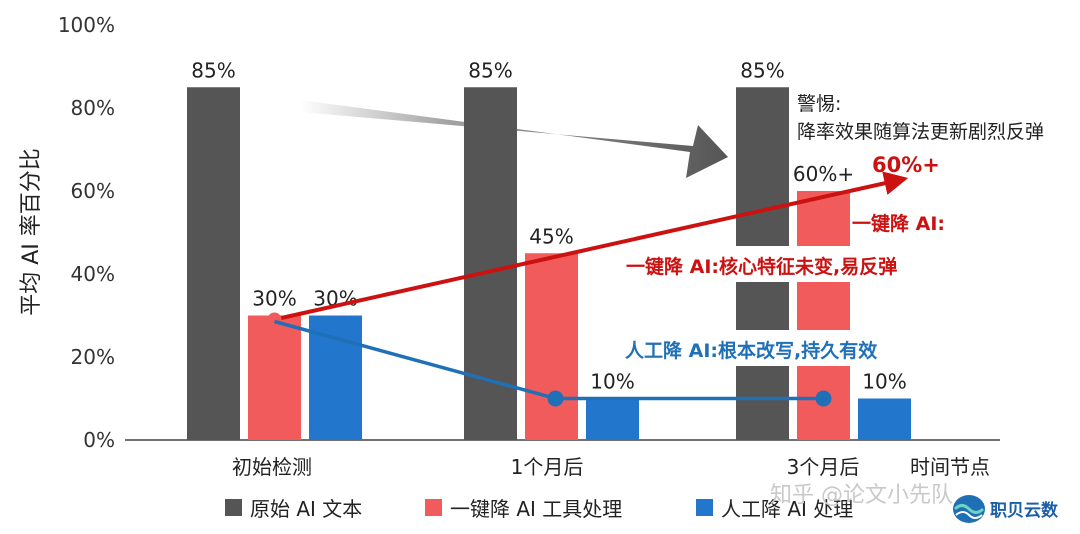 This screenshot has width=1080, height=534. What do you see at coordinates (823, 174) in the screenshot?
I see `data-label: 60%+` at bounding box center [823, 174].